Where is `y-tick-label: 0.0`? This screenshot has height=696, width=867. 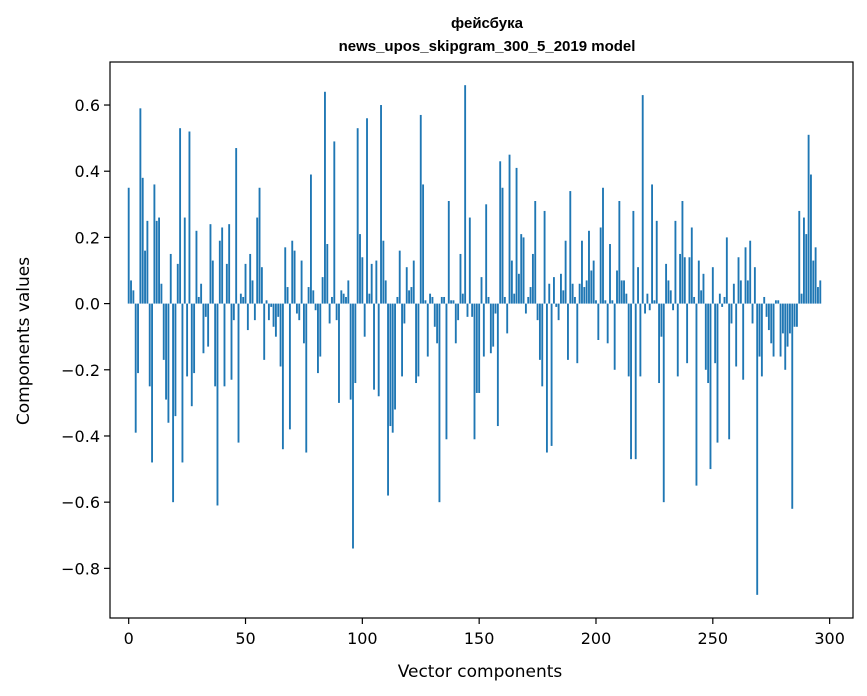
y-tick-label: 0.0 is located at coordinates (87, 304).